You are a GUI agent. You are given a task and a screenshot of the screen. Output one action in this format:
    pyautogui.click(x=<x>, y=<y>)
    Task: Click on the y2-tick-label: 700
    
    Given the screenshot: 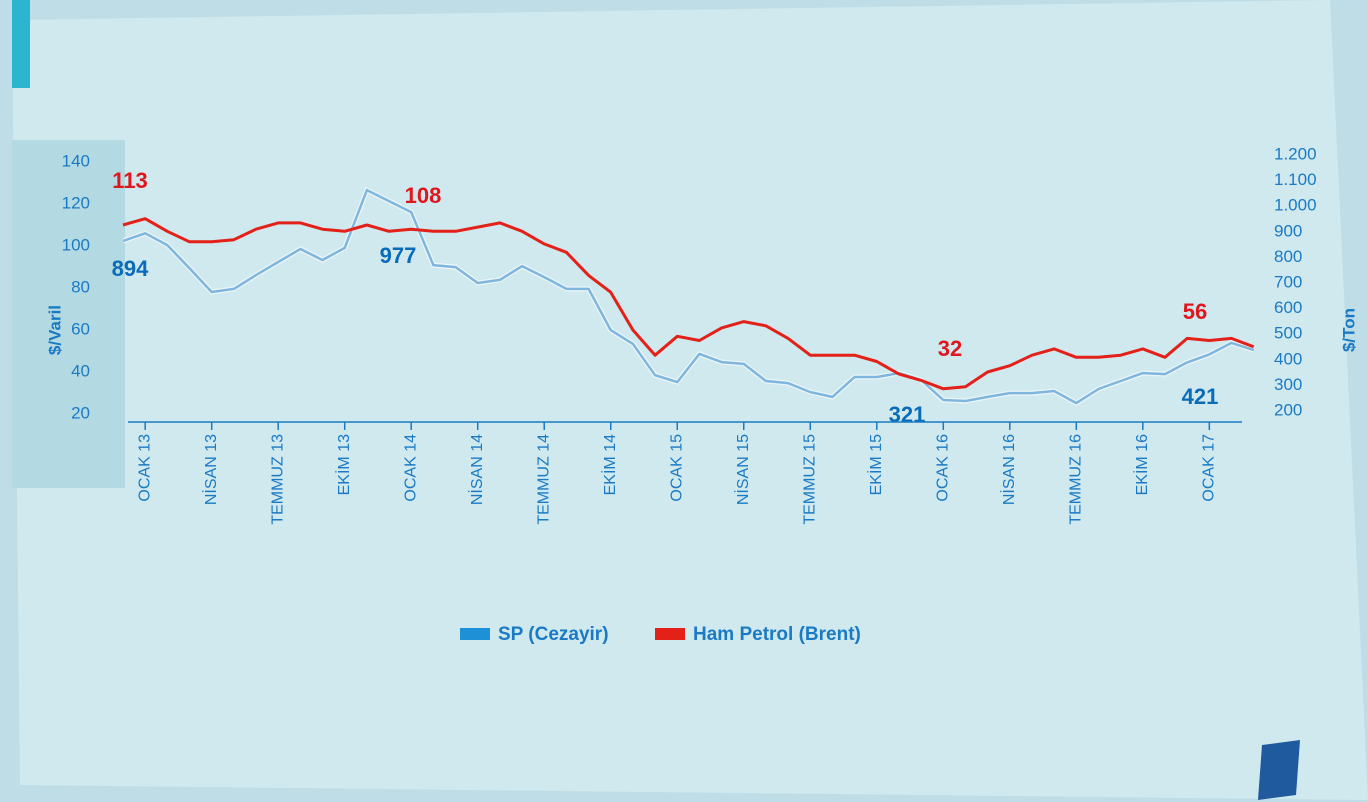 What is the action you would take?
    pyautogui.click(x=1288, y=281)
    